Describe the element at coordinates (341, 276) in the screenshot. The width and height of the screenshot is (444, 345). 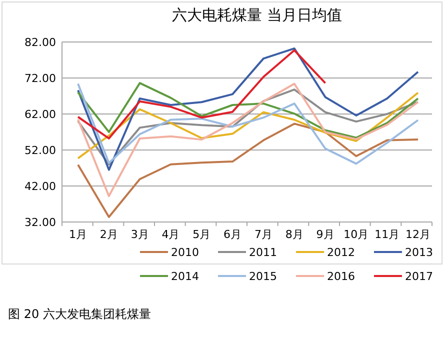
I see `legend-label: 2016` at that location.